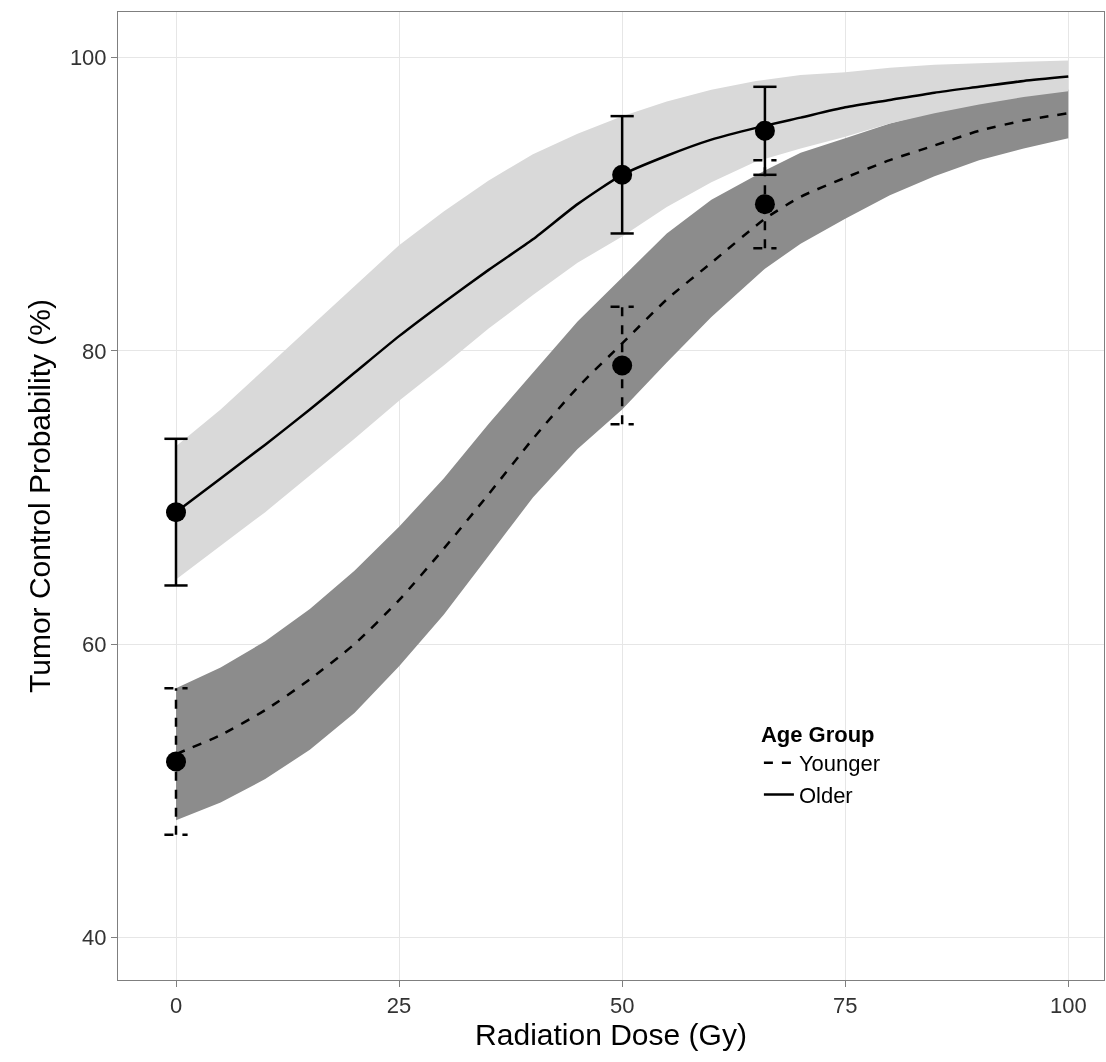  I want to click on x-tick-label: 50, so click(622, 1006).